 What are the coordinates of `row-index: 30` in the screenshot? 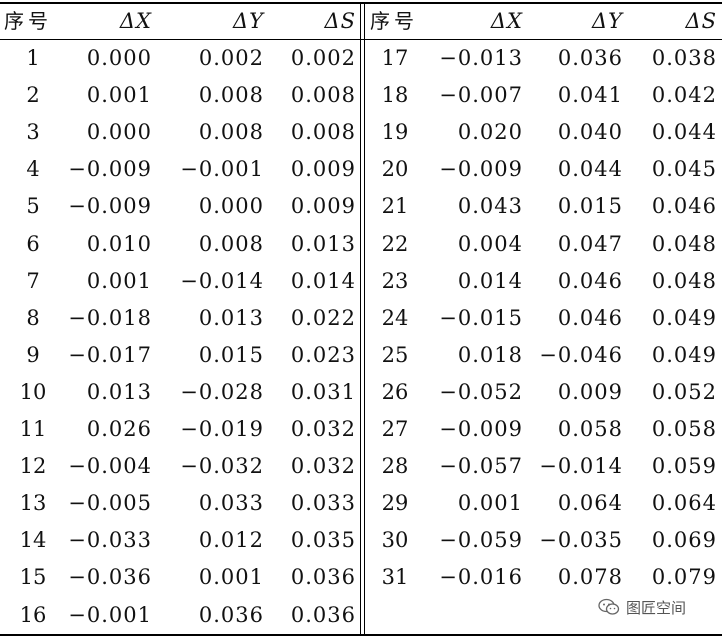 It's located at (395, 540).